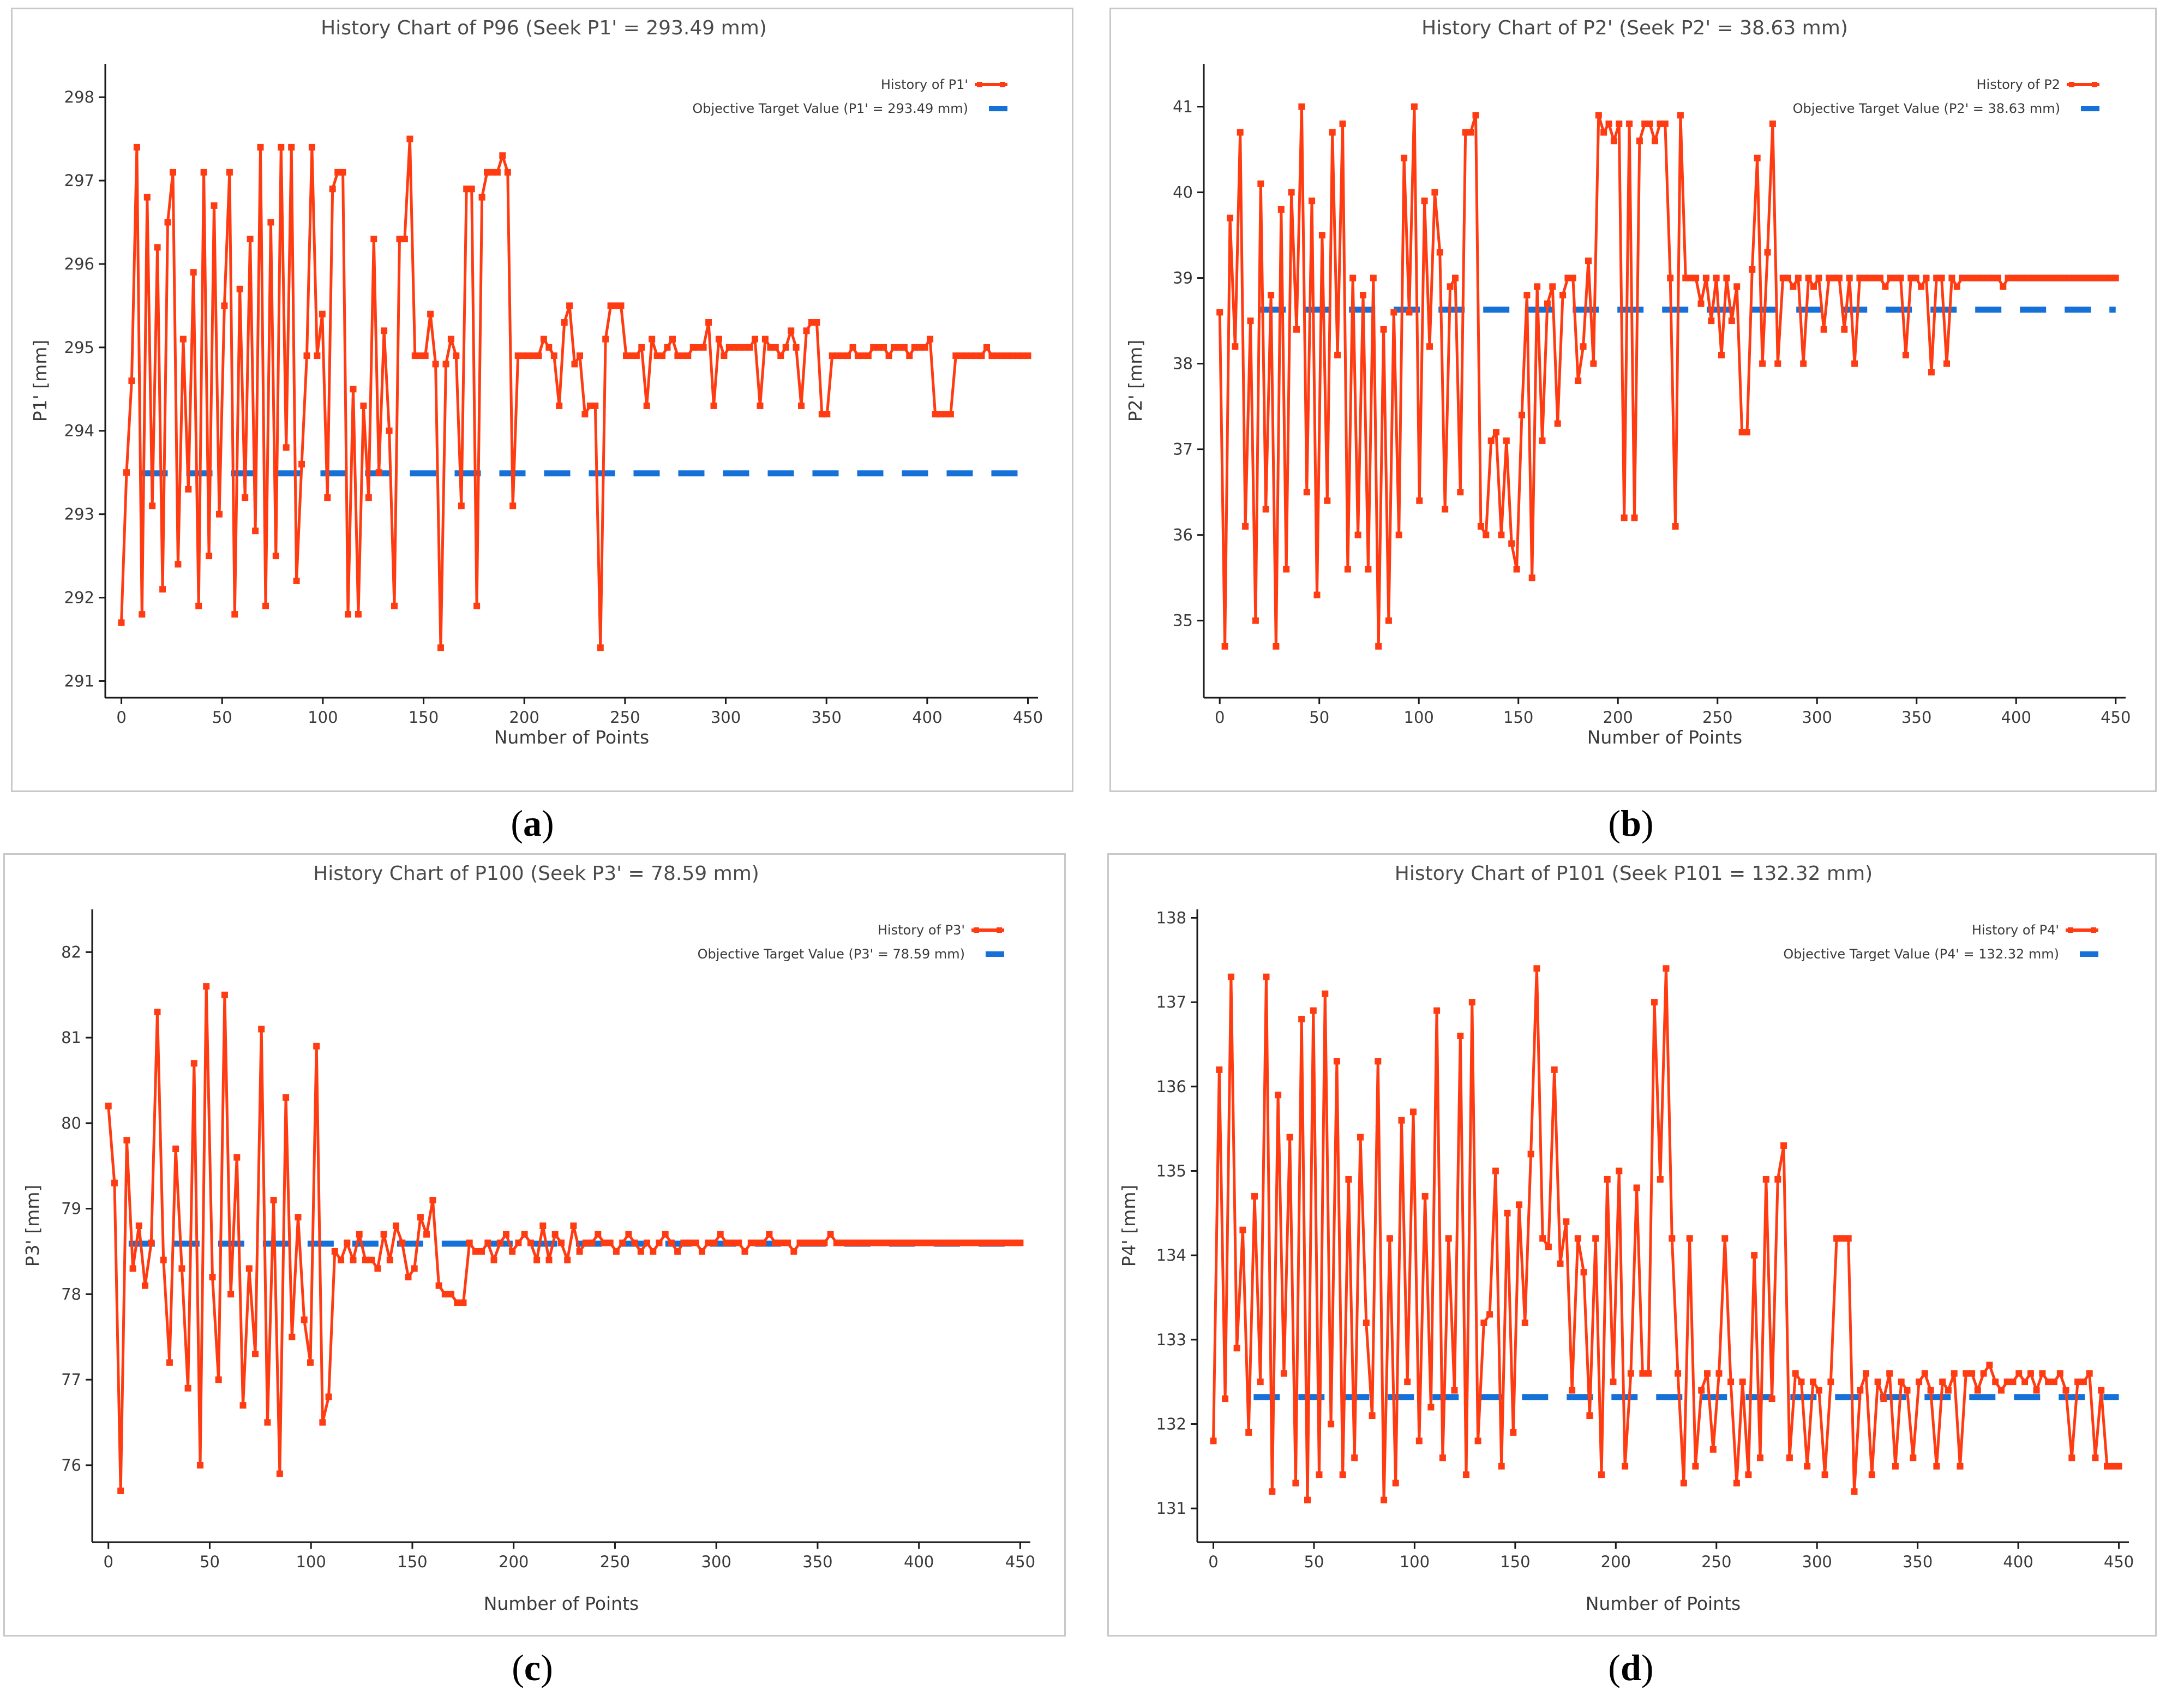  Describe the element at coordinates (571, 737) in the screenshot. I see `x-axis-label: Number of Points` at that location.